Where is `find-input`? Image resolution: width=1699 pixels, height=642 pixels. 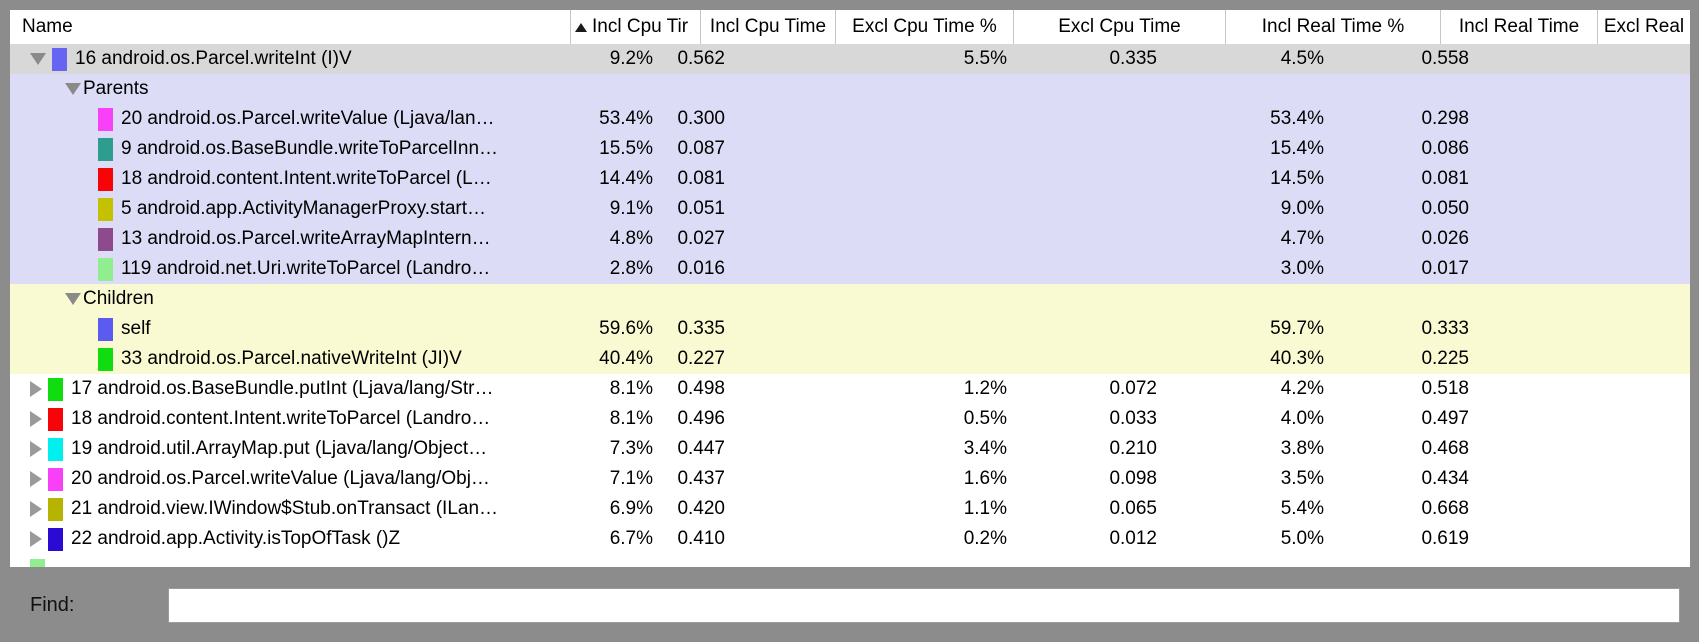 find-input is located at coordinates (924, 605).